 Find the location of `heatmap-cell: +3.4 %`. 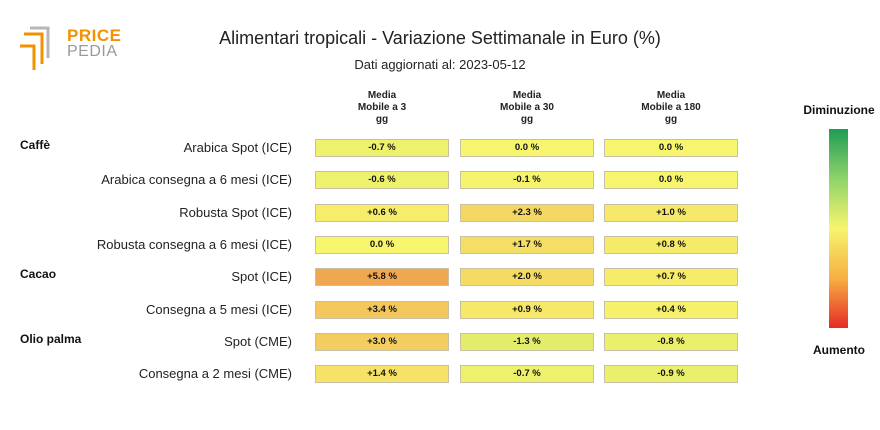

heatmap-cell: +3.4 % is located at coordinates (382, 309).